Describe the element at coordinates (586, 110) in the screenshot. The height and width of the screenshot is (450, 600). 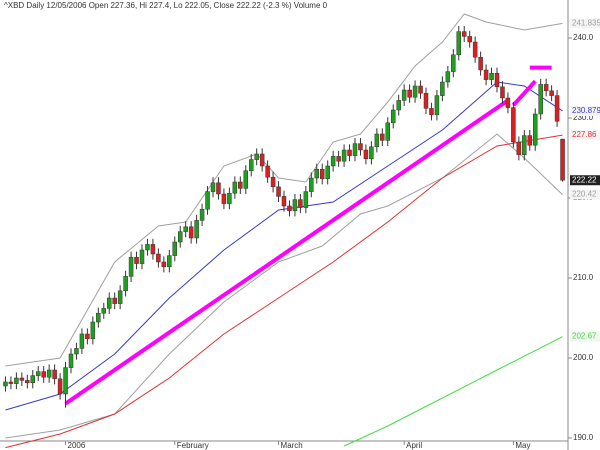
I see `price-label: 230.879` at that location.